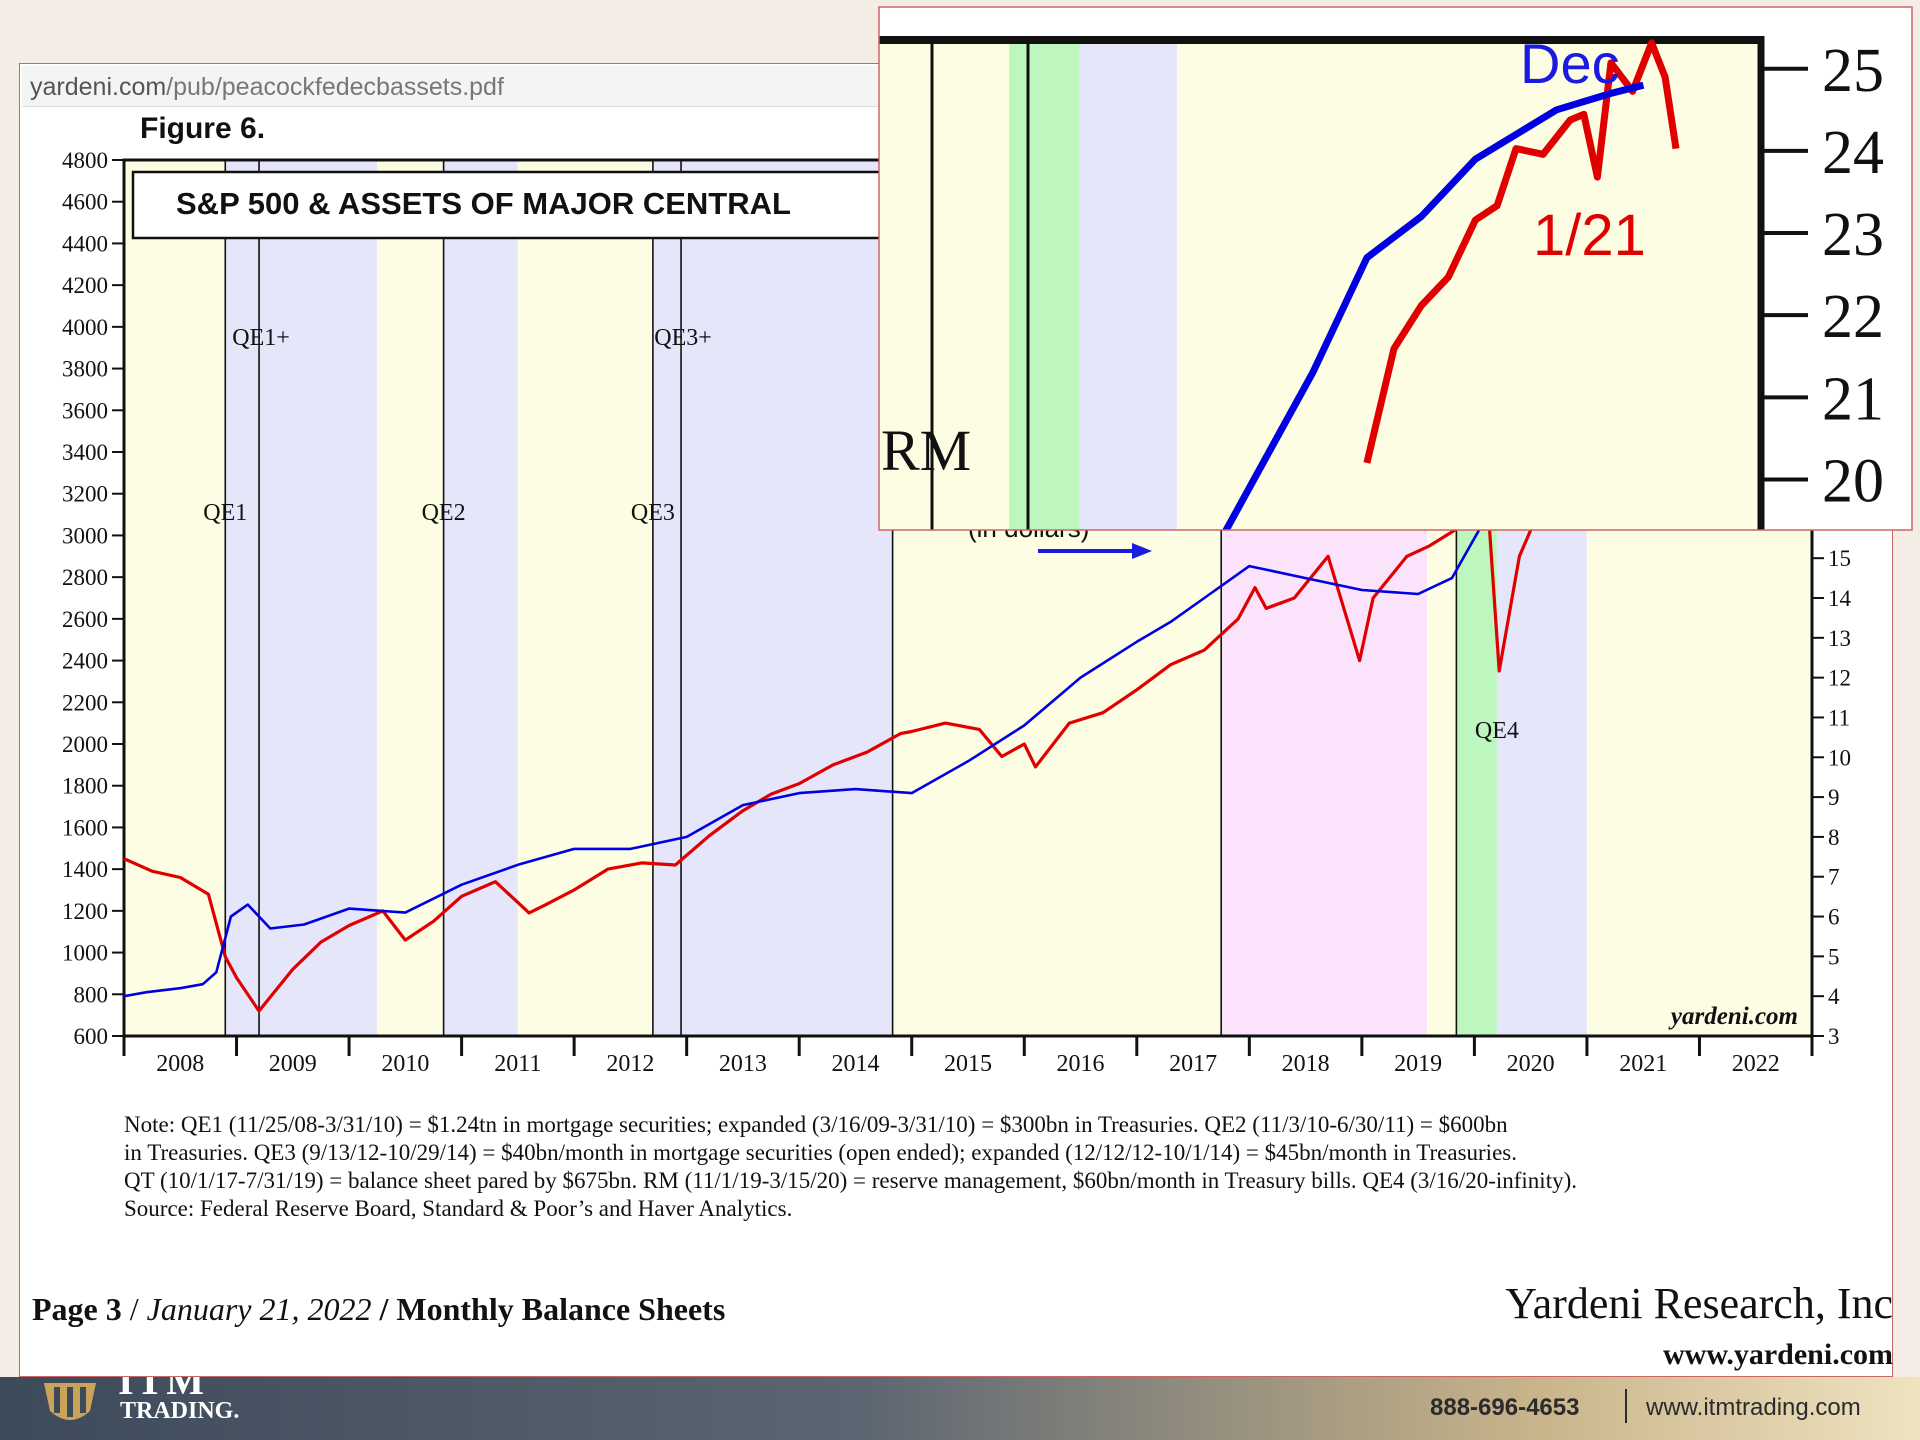 The image size is (1920, 1440). Describe the element at coordinates (1853, 399) in the screenshot. I see `inset-tick-label: 21` at that location.